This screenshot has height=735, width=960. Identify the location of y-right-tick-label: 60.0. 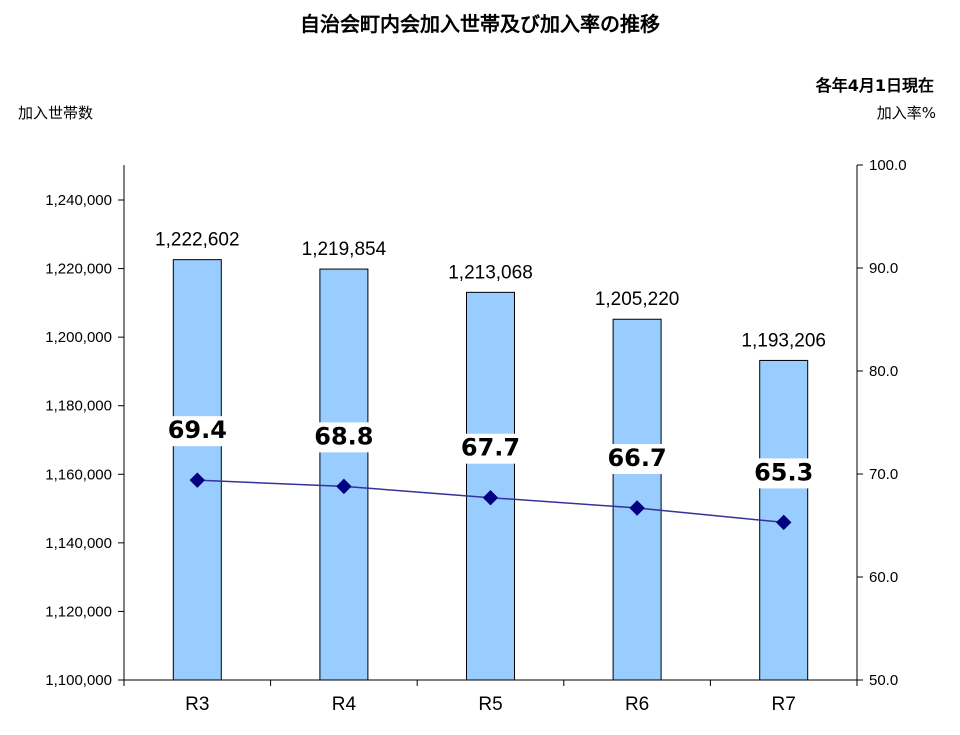
(883, 577).